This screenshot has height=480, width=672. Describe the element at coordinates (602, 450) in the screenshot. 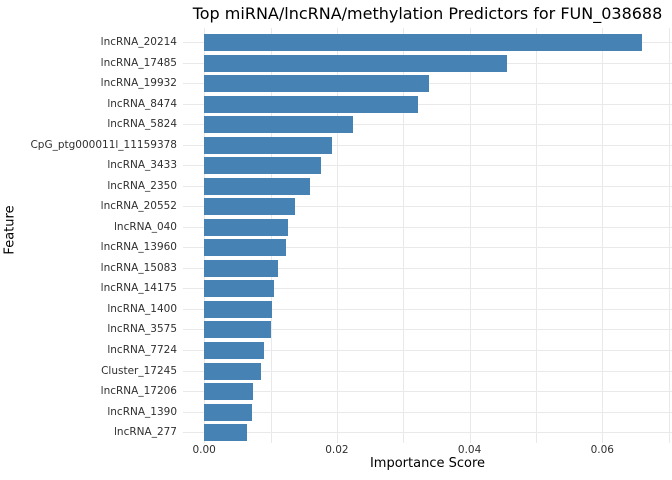

I see `x-tick-label: 0.06` at that location.